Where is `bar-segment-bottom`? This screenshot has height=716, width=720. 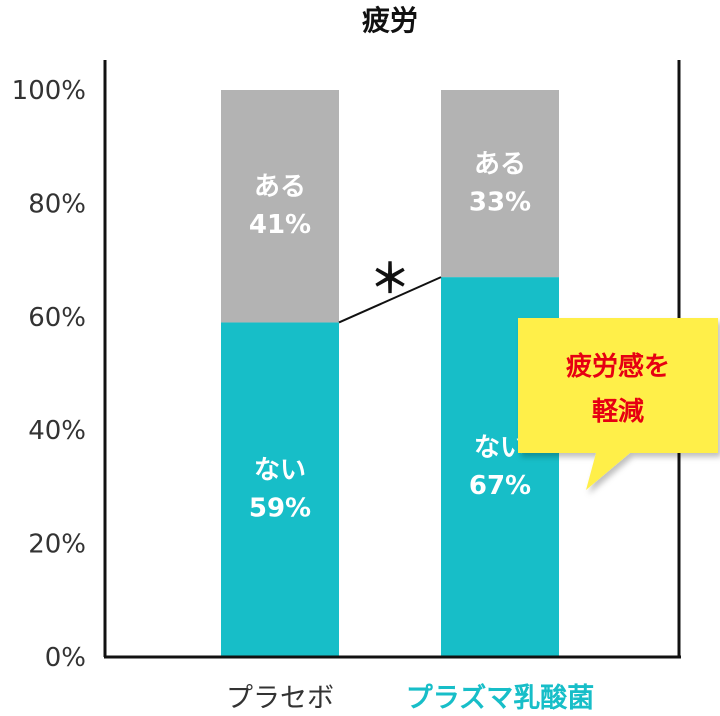
bar-segment-bottom is located at coordinates (280, 489).